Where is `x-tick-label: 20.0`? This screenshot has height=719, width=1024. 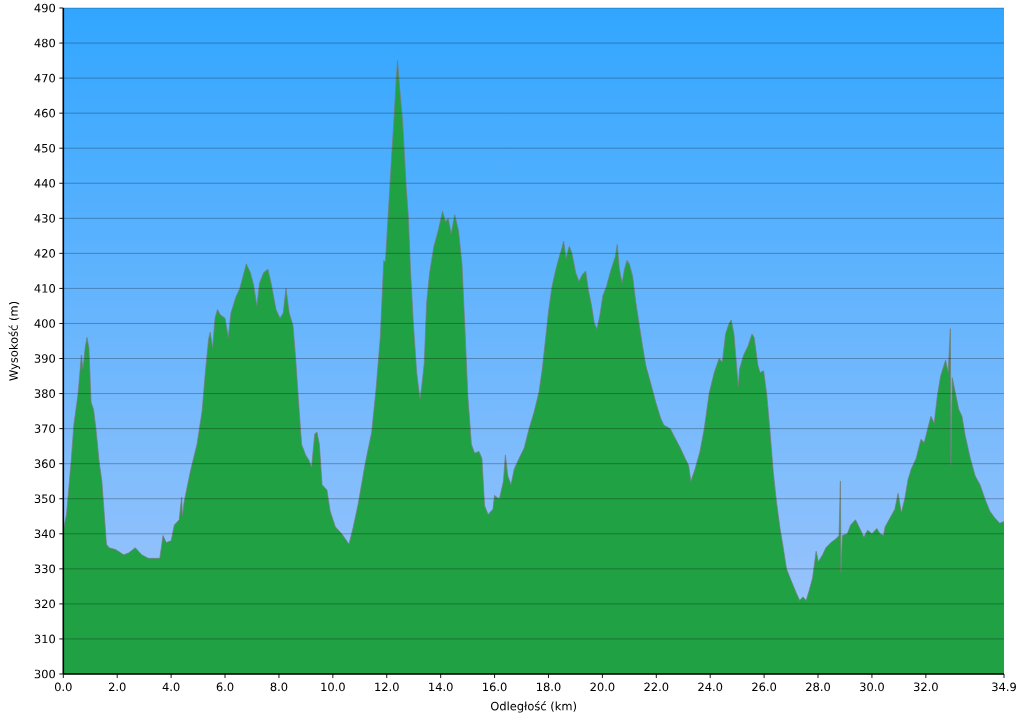 x-tick-label: 20.0 is located at coordinates (602, 687).